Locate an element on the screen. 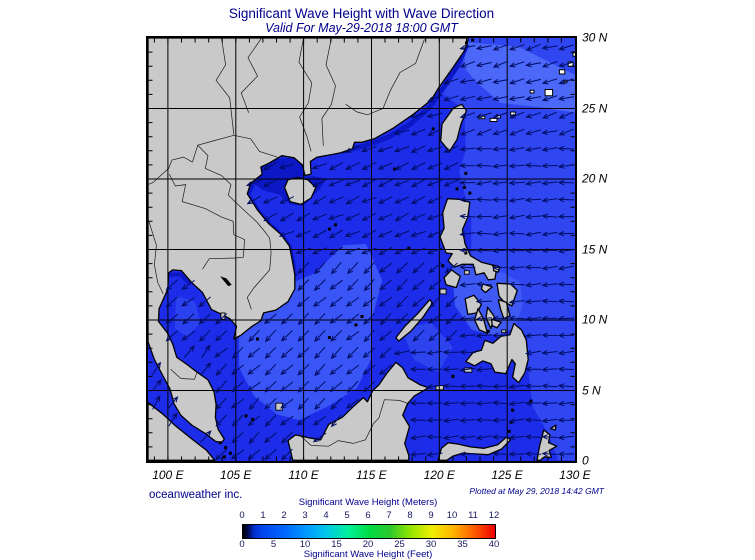 This screenshot has width=755, height=560. lat-label: 15 N is located at coordinates (595, 249).